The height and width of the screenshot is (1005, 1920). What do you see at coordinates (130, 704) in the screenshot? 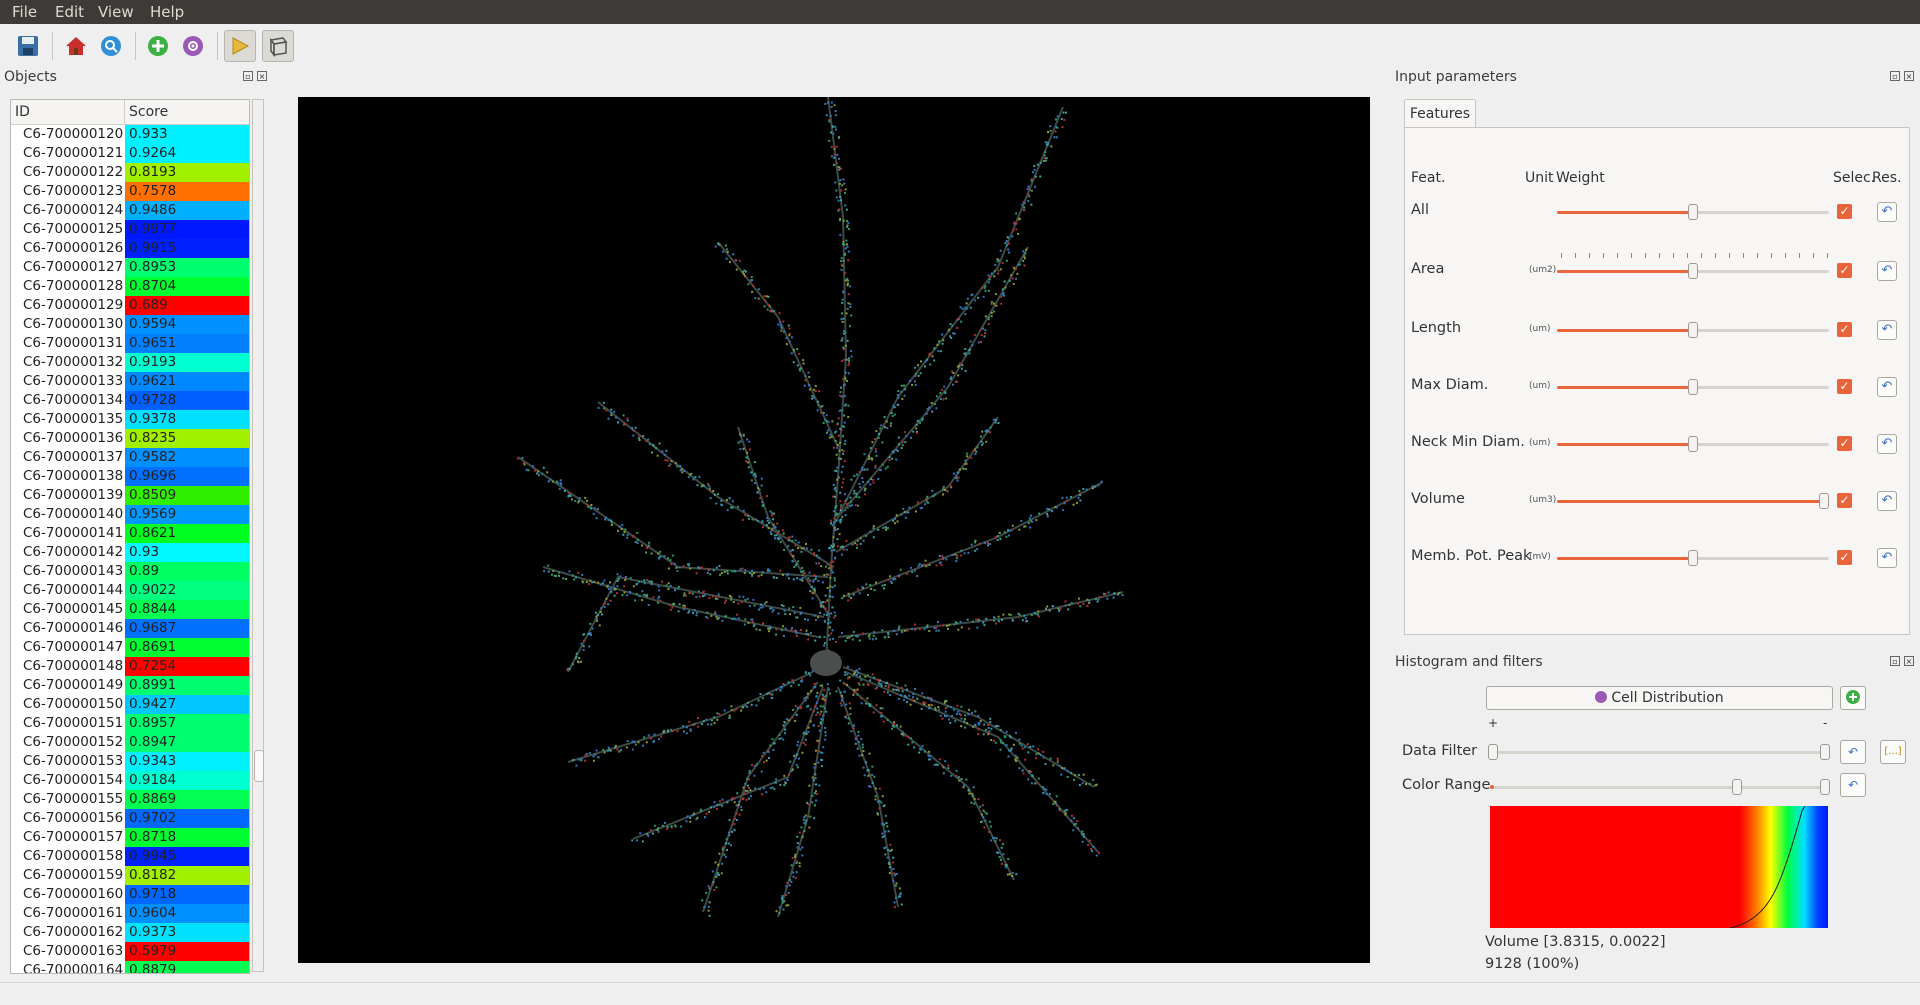
I see `table-row: C6-700000150 0.9427` at bounding box center [130, 704].